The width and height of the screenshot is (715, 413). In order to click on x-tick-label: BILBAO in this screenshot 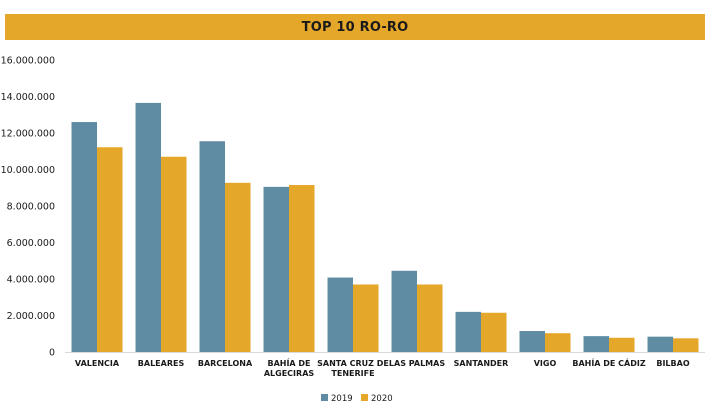, I will do `click(672, 363)`.